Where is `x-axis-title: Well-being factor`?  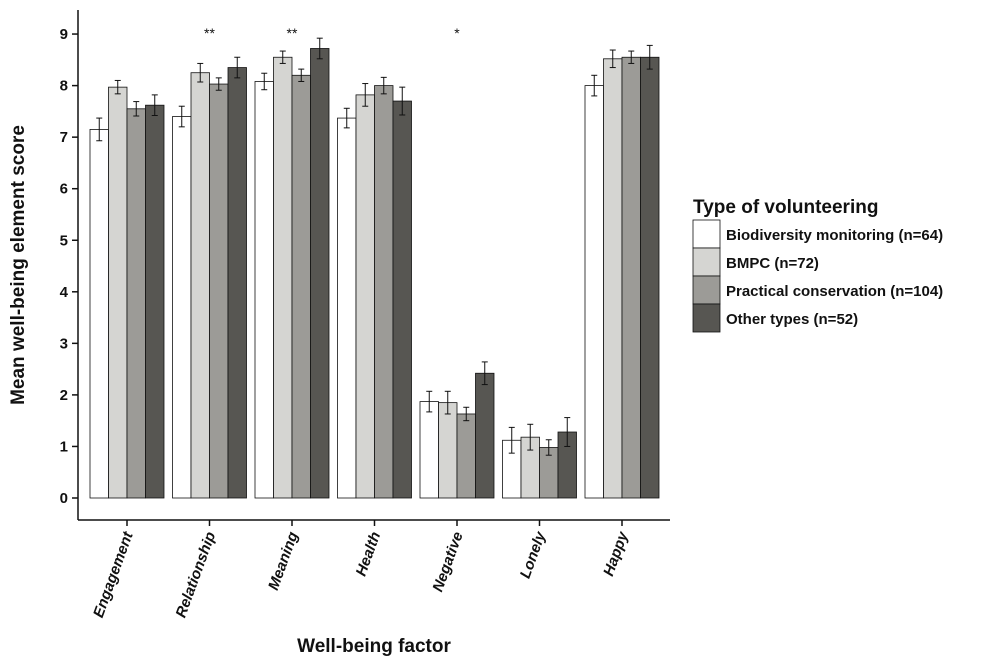
x-axis-title: Well-being factor is located at coordinates (374, 646).